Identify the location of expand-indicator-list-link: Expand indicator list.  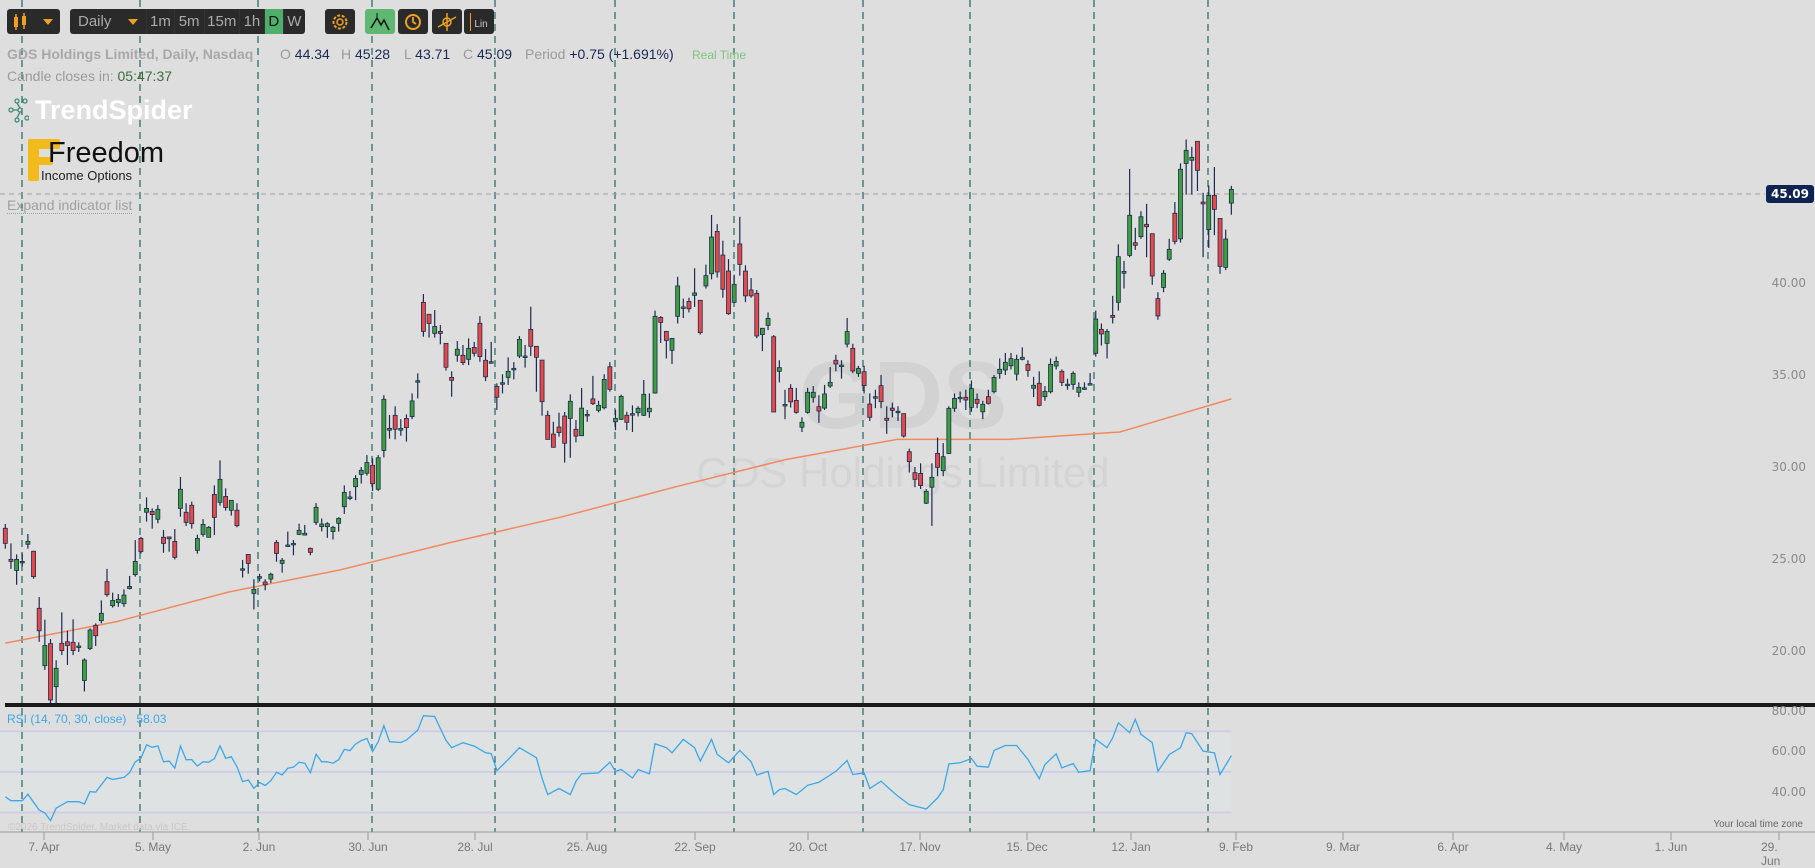
(70, 205).